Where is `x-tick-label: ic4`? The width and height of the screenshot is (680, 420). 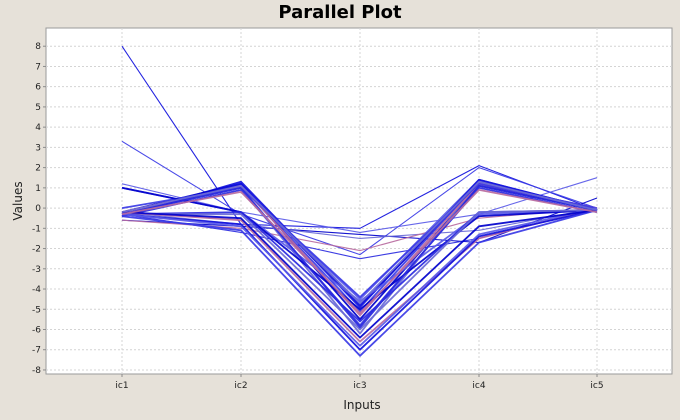
x-tick-label: ic4 is located at coordinates (478, 386).